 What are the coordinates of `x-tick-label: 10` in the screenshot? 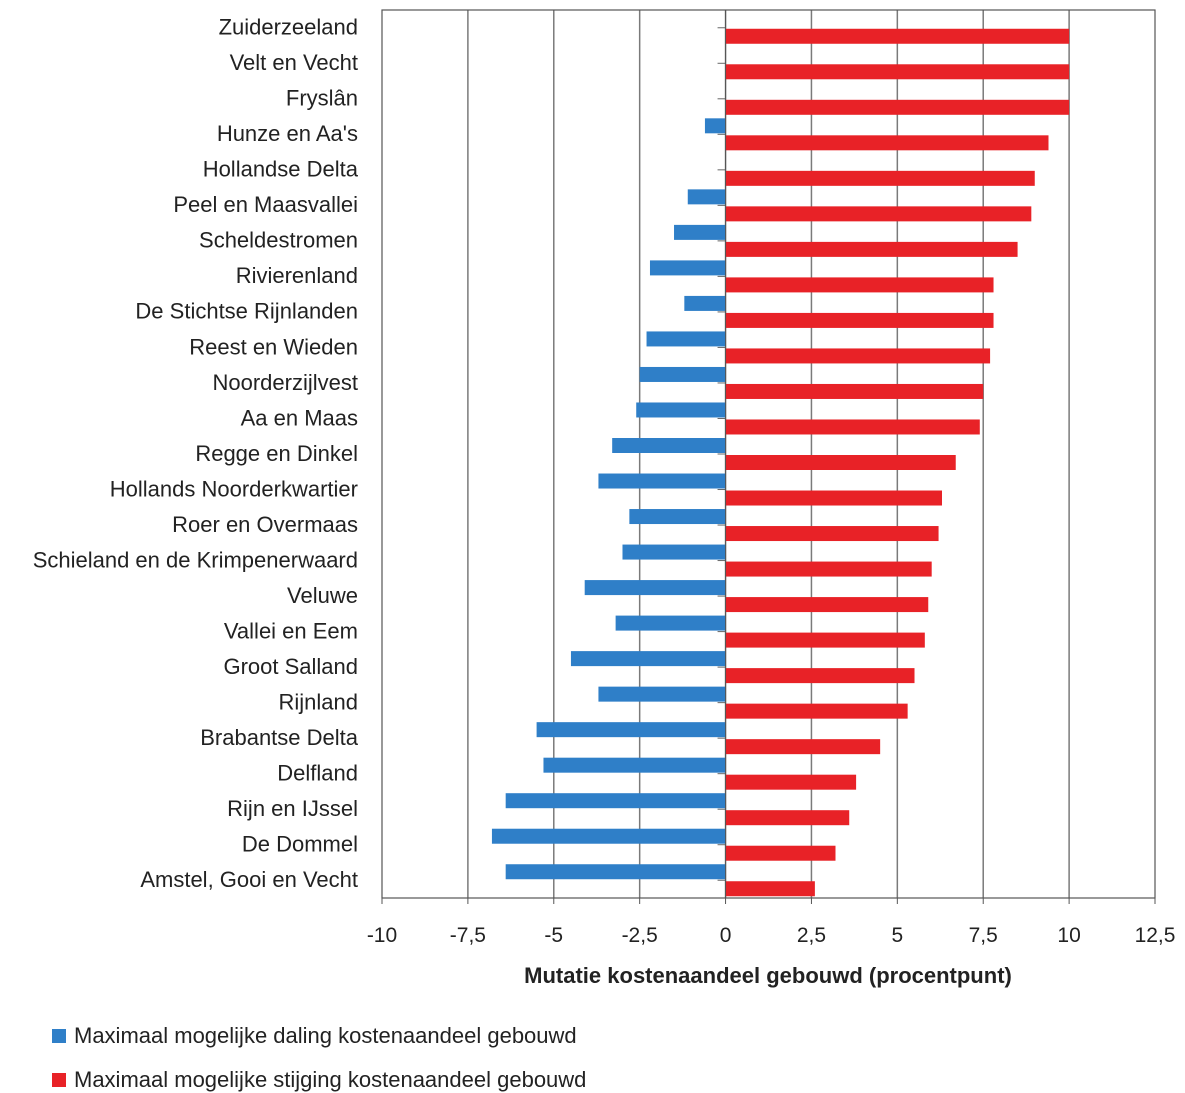 It's located at (1068, 935).